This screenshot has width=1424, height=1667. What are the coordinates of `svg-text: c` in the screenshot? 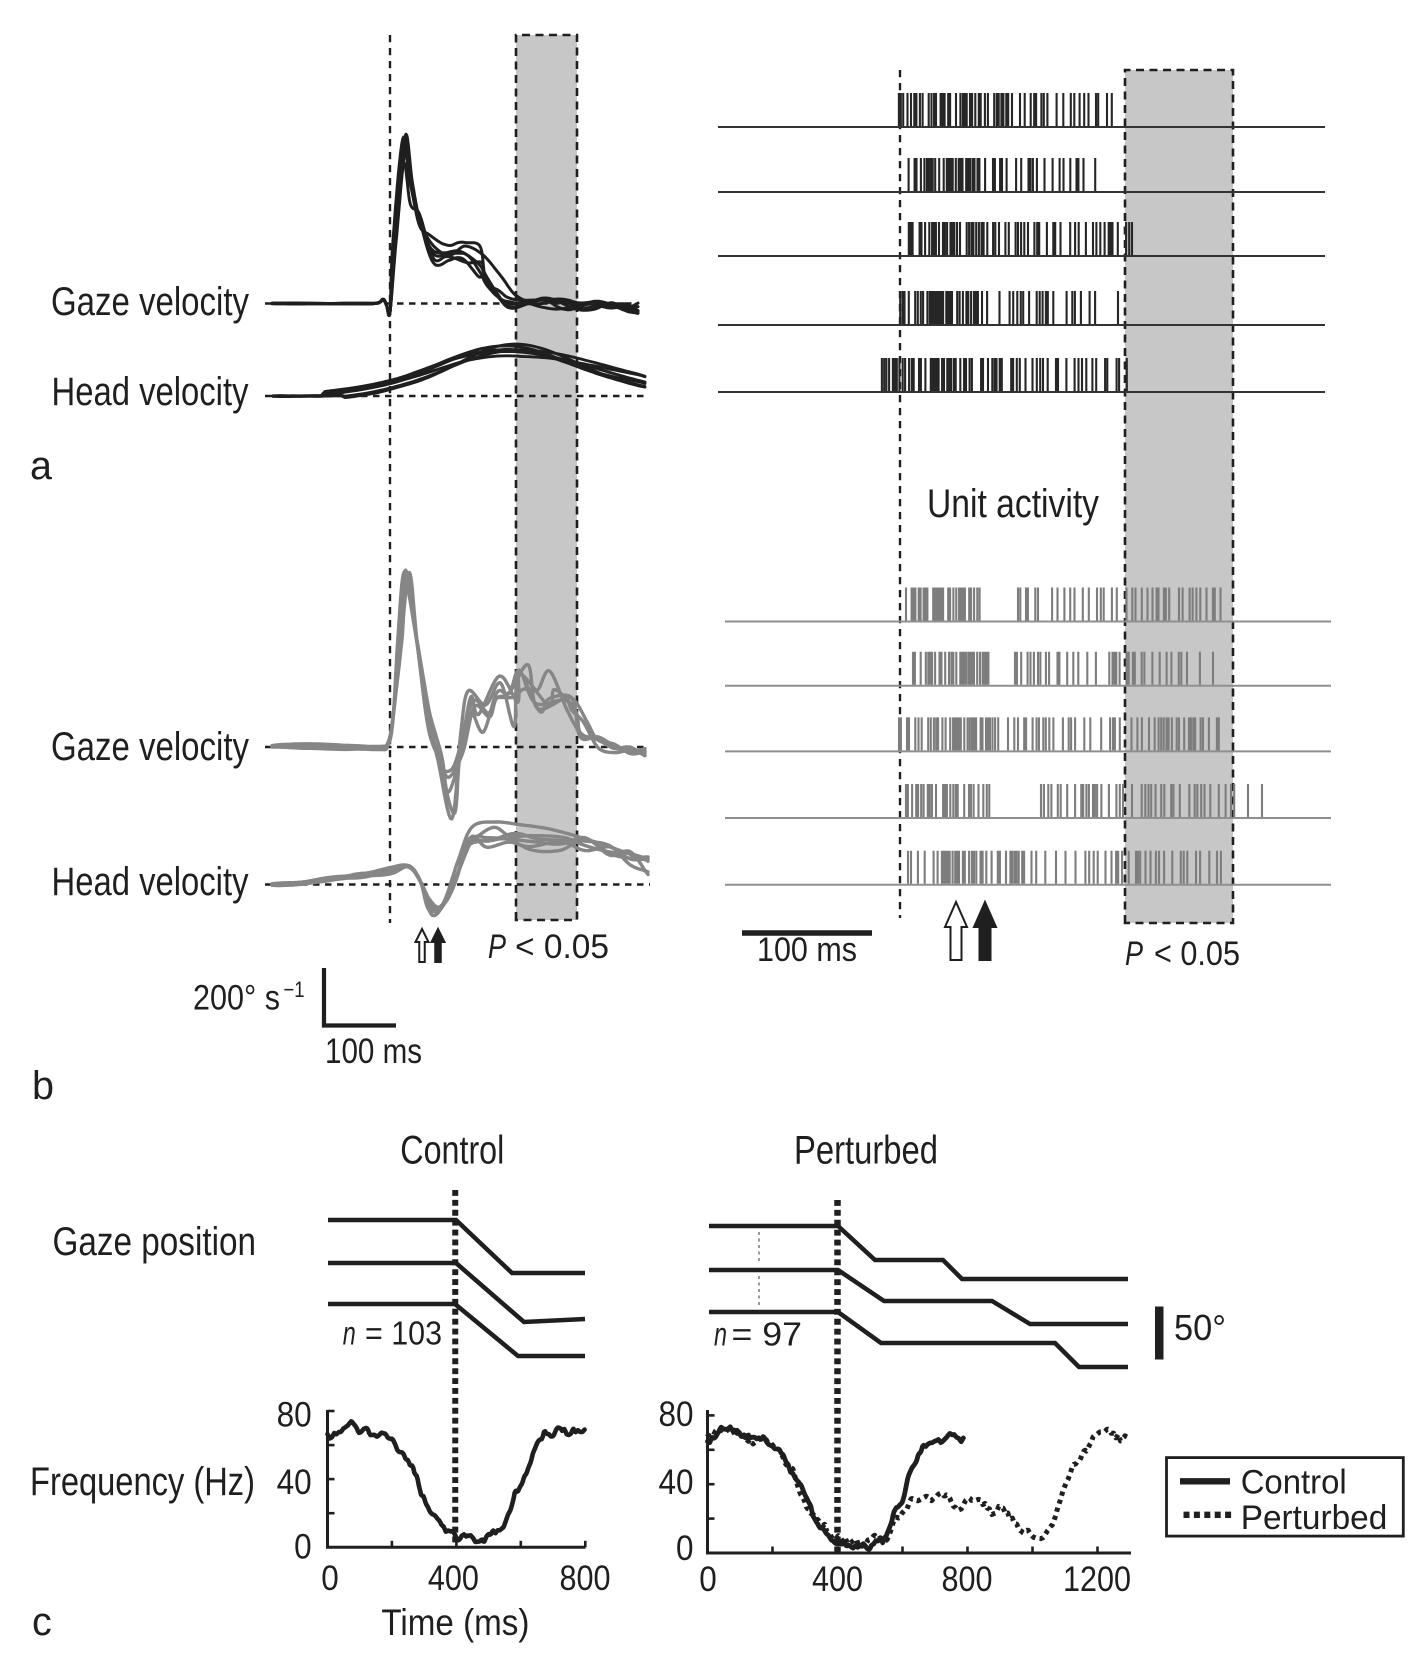 It's located at (42, 1622).